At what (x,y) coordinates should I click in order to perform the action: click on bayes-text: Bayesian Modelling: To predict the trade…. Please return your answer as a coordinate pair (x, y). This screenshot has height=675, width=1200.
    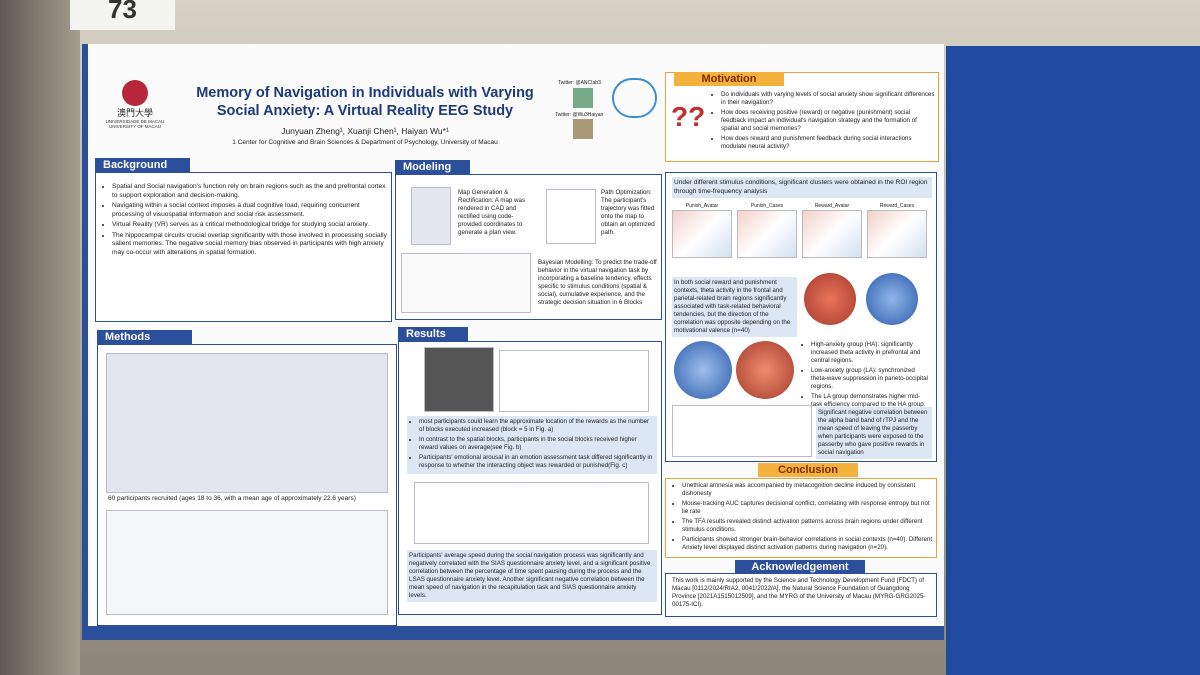
    Looking at the image, I should click on (597, 283).